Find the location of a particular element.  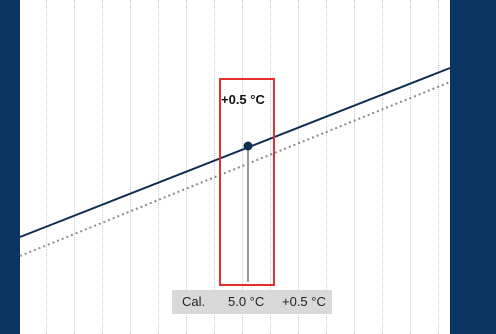

highlight-frame is located at coordinates (247, 182).